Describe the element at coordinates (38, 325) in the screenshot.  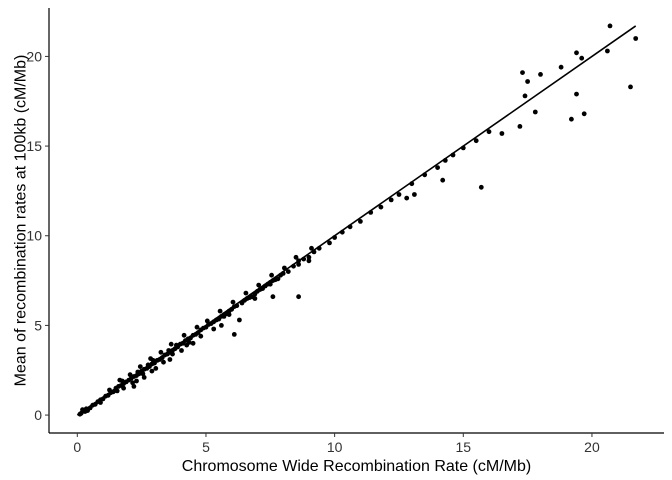
I see `y-tick-label: 5` at that location.